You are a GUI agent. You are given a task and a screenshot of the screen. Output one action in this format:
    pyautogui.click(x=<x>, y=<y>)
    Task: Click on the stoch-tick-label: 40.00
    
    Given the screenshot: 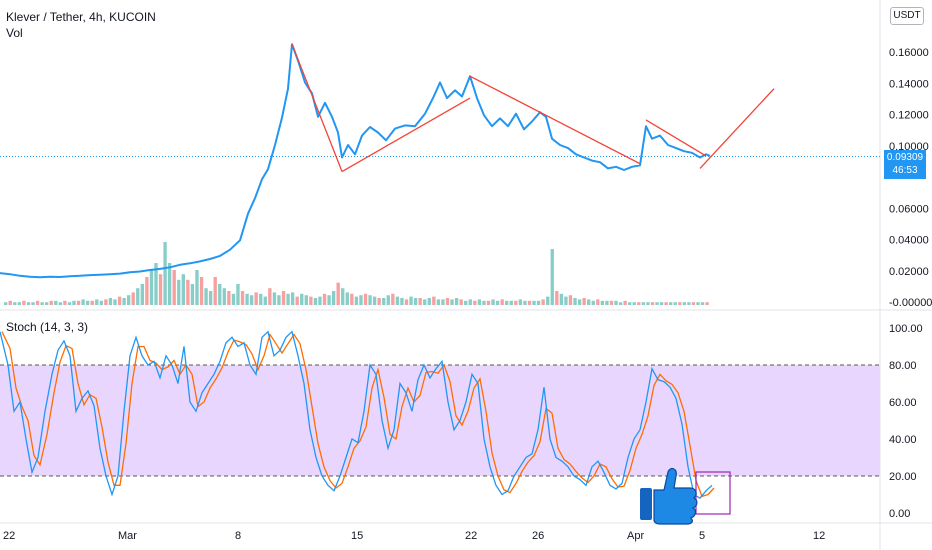 What is the action you would take?
    pyautogui.click(x=903, y=440)
    